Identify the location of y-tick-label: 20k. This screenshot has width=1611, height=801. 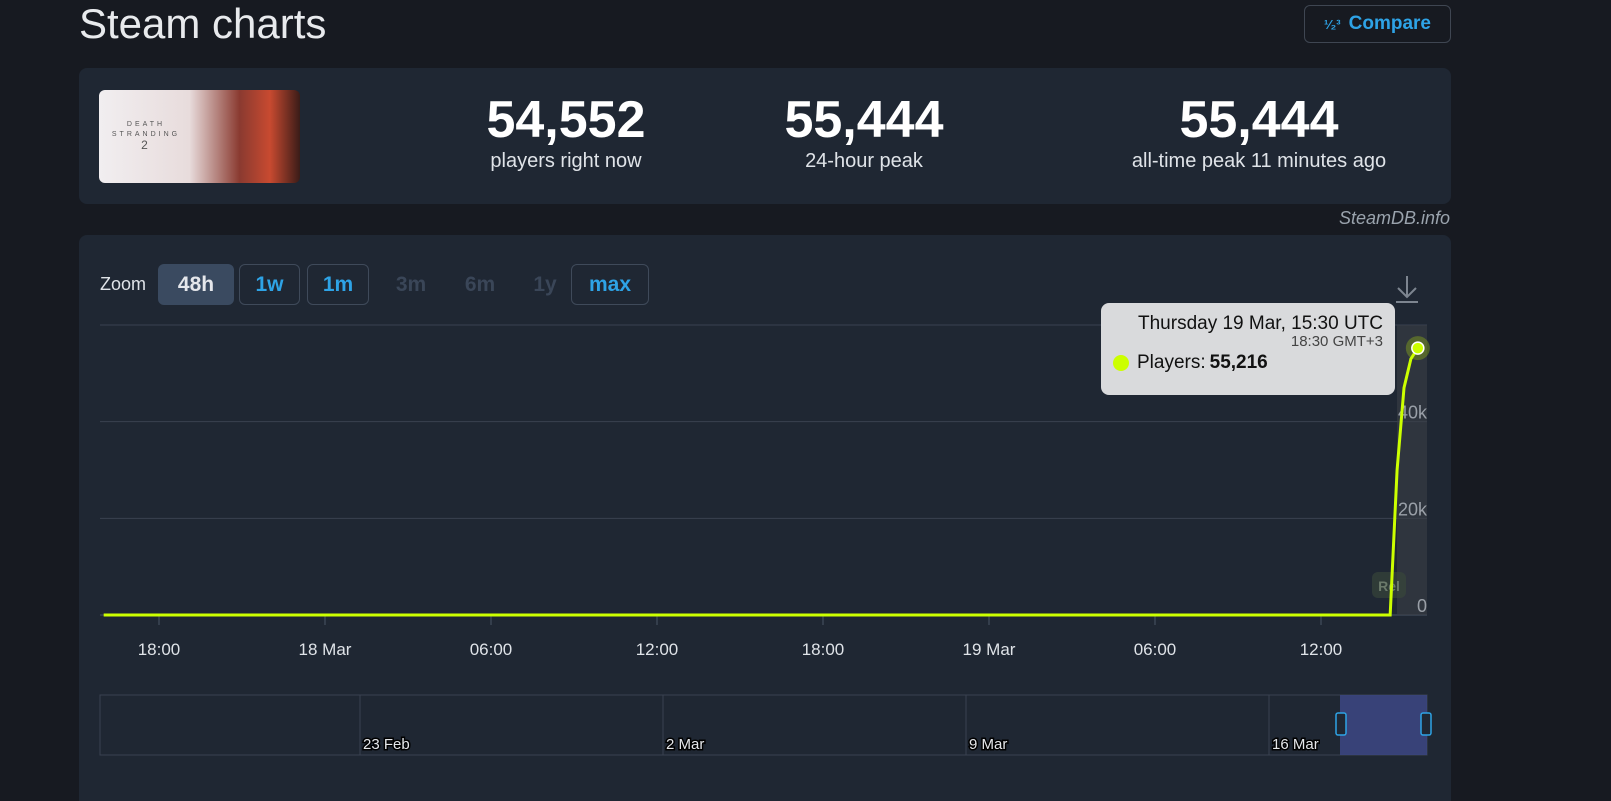
(1413, 509).